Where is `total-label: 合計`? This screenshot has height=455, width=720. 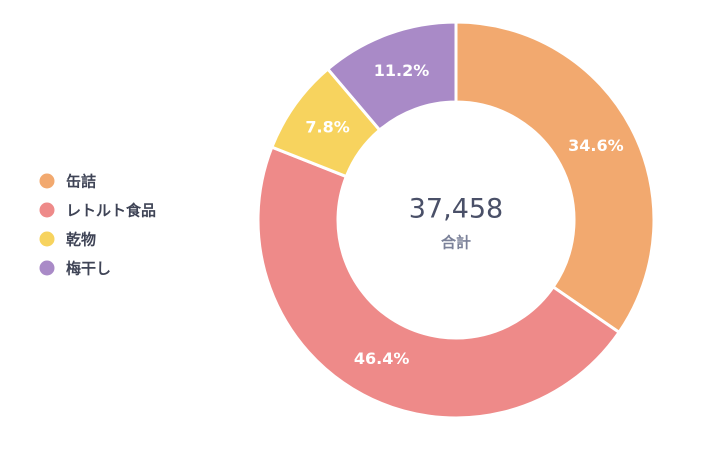 total-label: 合計 is located at coordinates (455, 243).